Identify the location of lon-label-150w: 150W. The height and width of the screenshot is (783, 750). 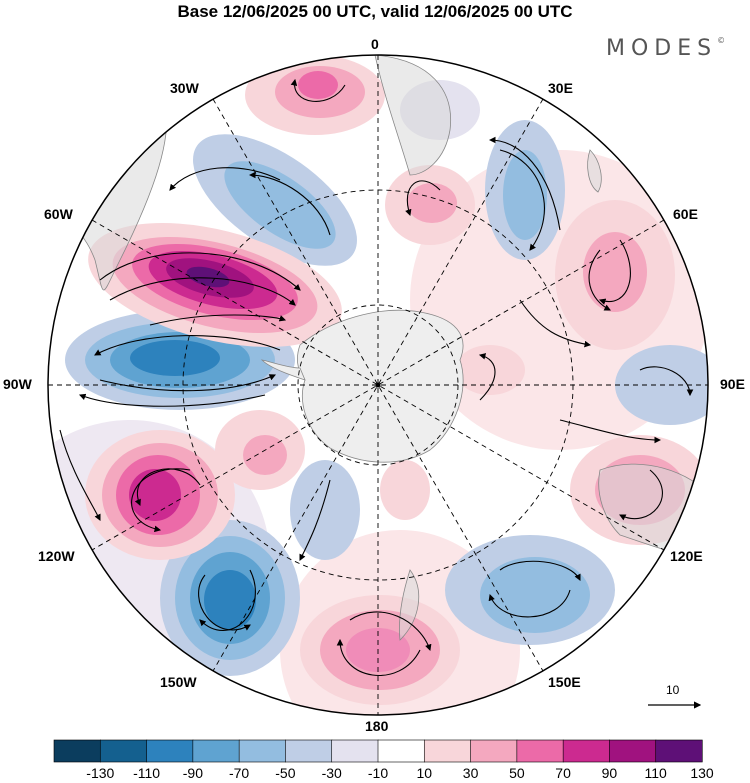
(178, 682).